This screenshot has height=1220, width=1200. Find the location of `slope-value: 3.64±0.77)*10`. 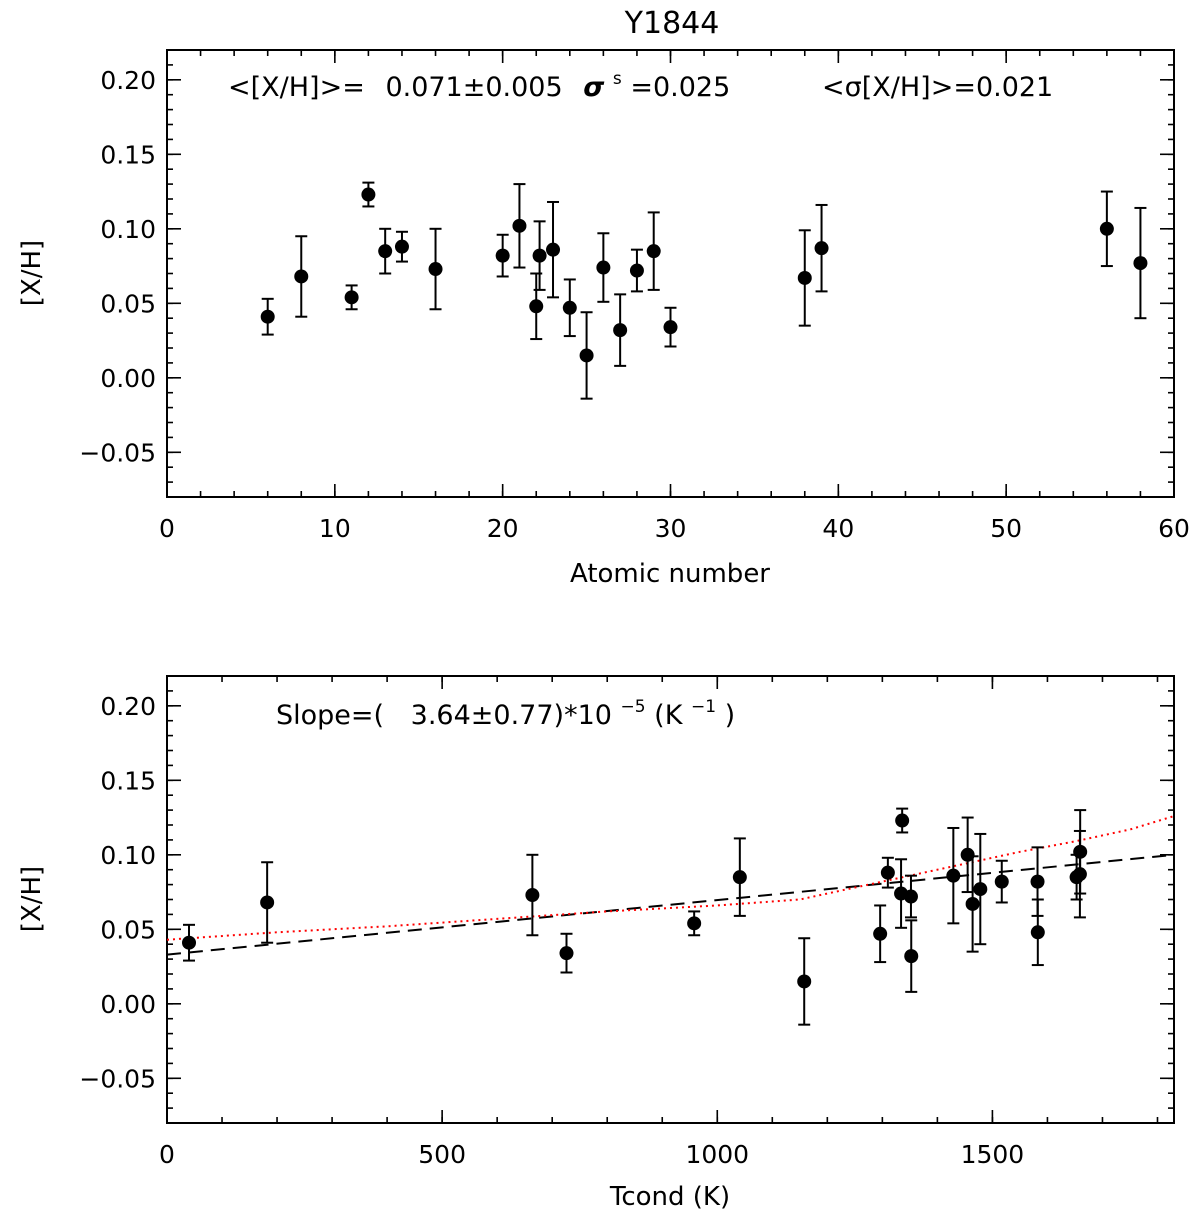

slope-value: 3.64±0.77)*10 is located at coordinates (511, 715).